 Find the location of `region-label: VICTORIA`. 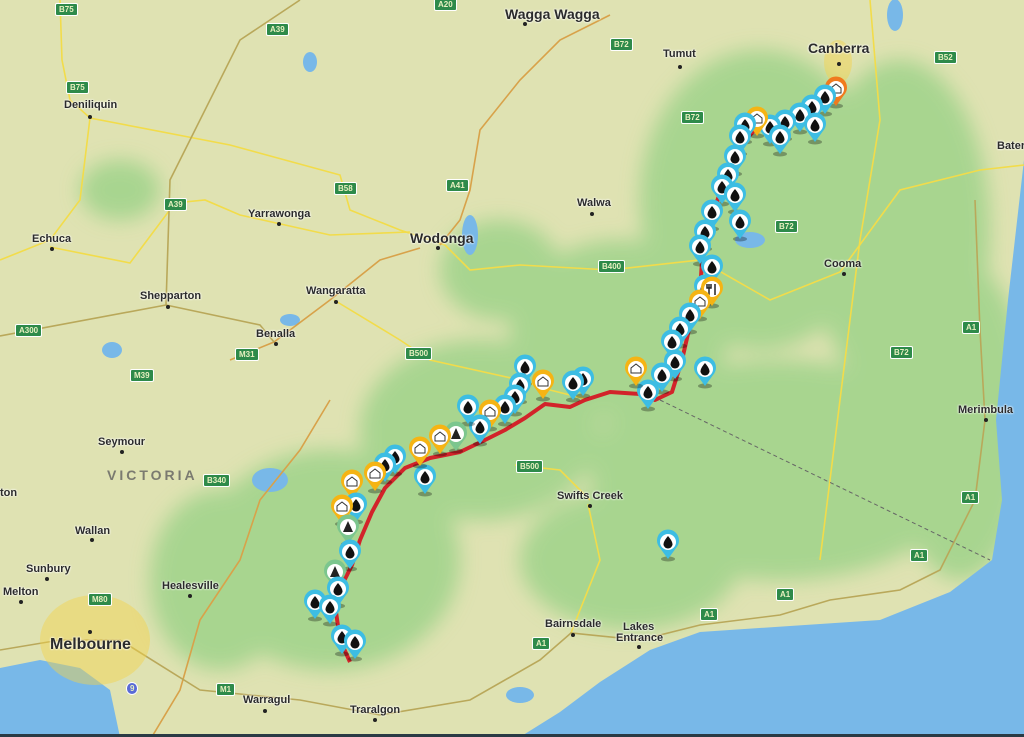

region-label: VICTORIA is located at coordinates (152, 475).